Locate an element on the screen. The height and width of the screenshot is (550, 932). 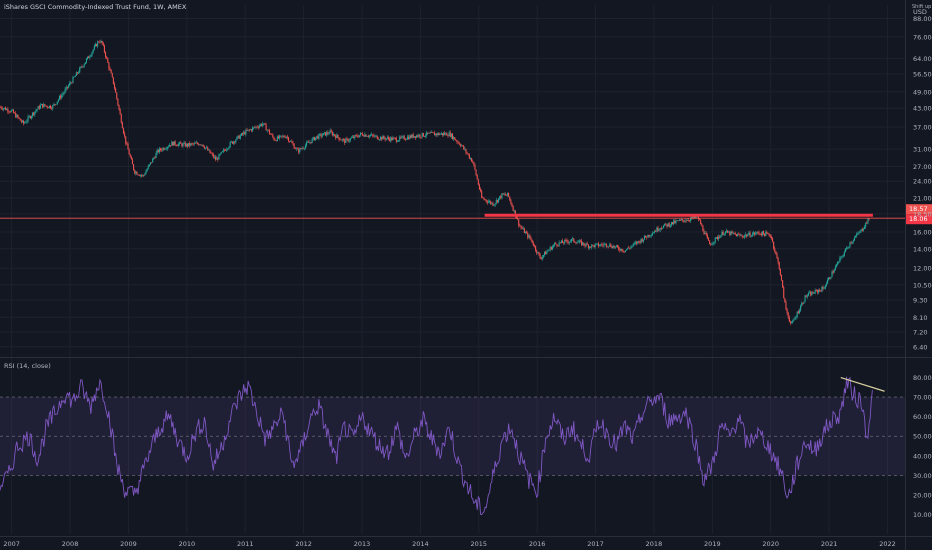
time-tick-label: 2014 is located at coordinates (420, 544).